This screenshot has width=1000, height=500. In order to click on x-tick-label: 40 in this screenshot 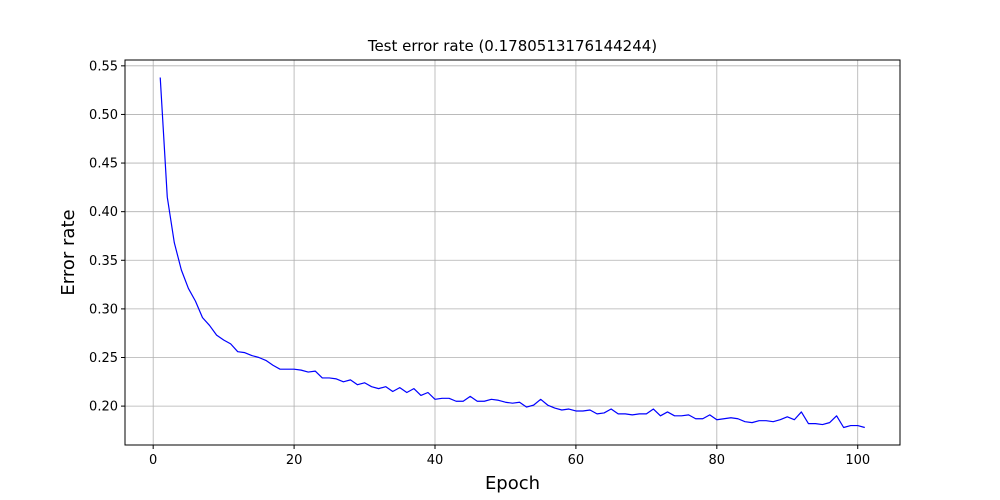, I will do `click(435, 460)`.